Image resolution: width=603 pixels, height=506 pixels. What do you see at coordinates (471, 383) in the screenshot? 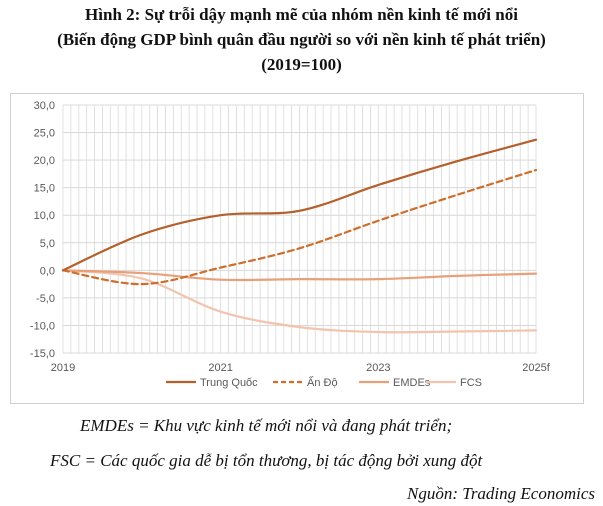
I see `legend-label-fcs: FCS` at bounding box center [471, 383].